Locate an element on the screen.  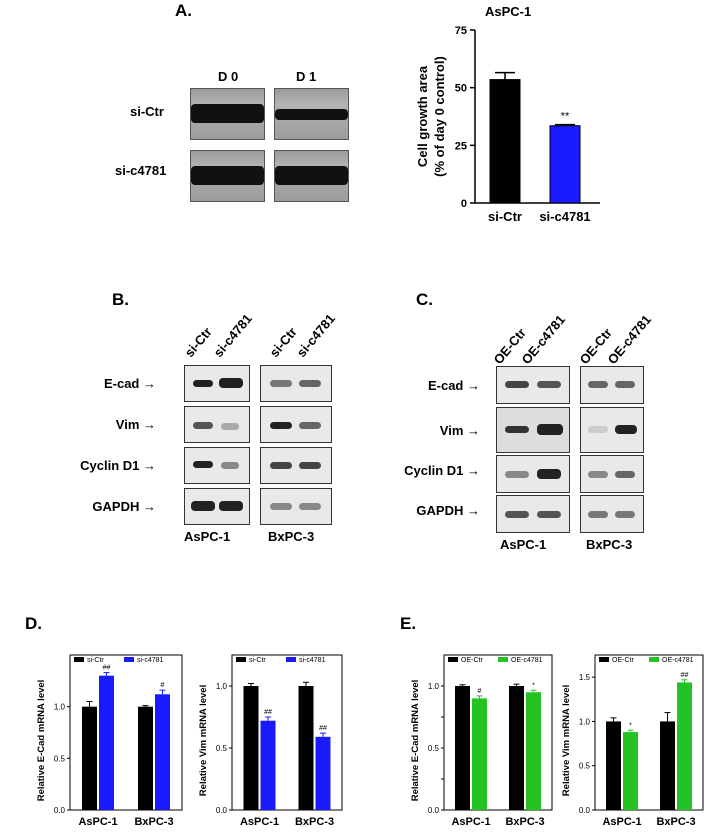
legend-label: OE-Ctr is located at coordinates (623, 660).